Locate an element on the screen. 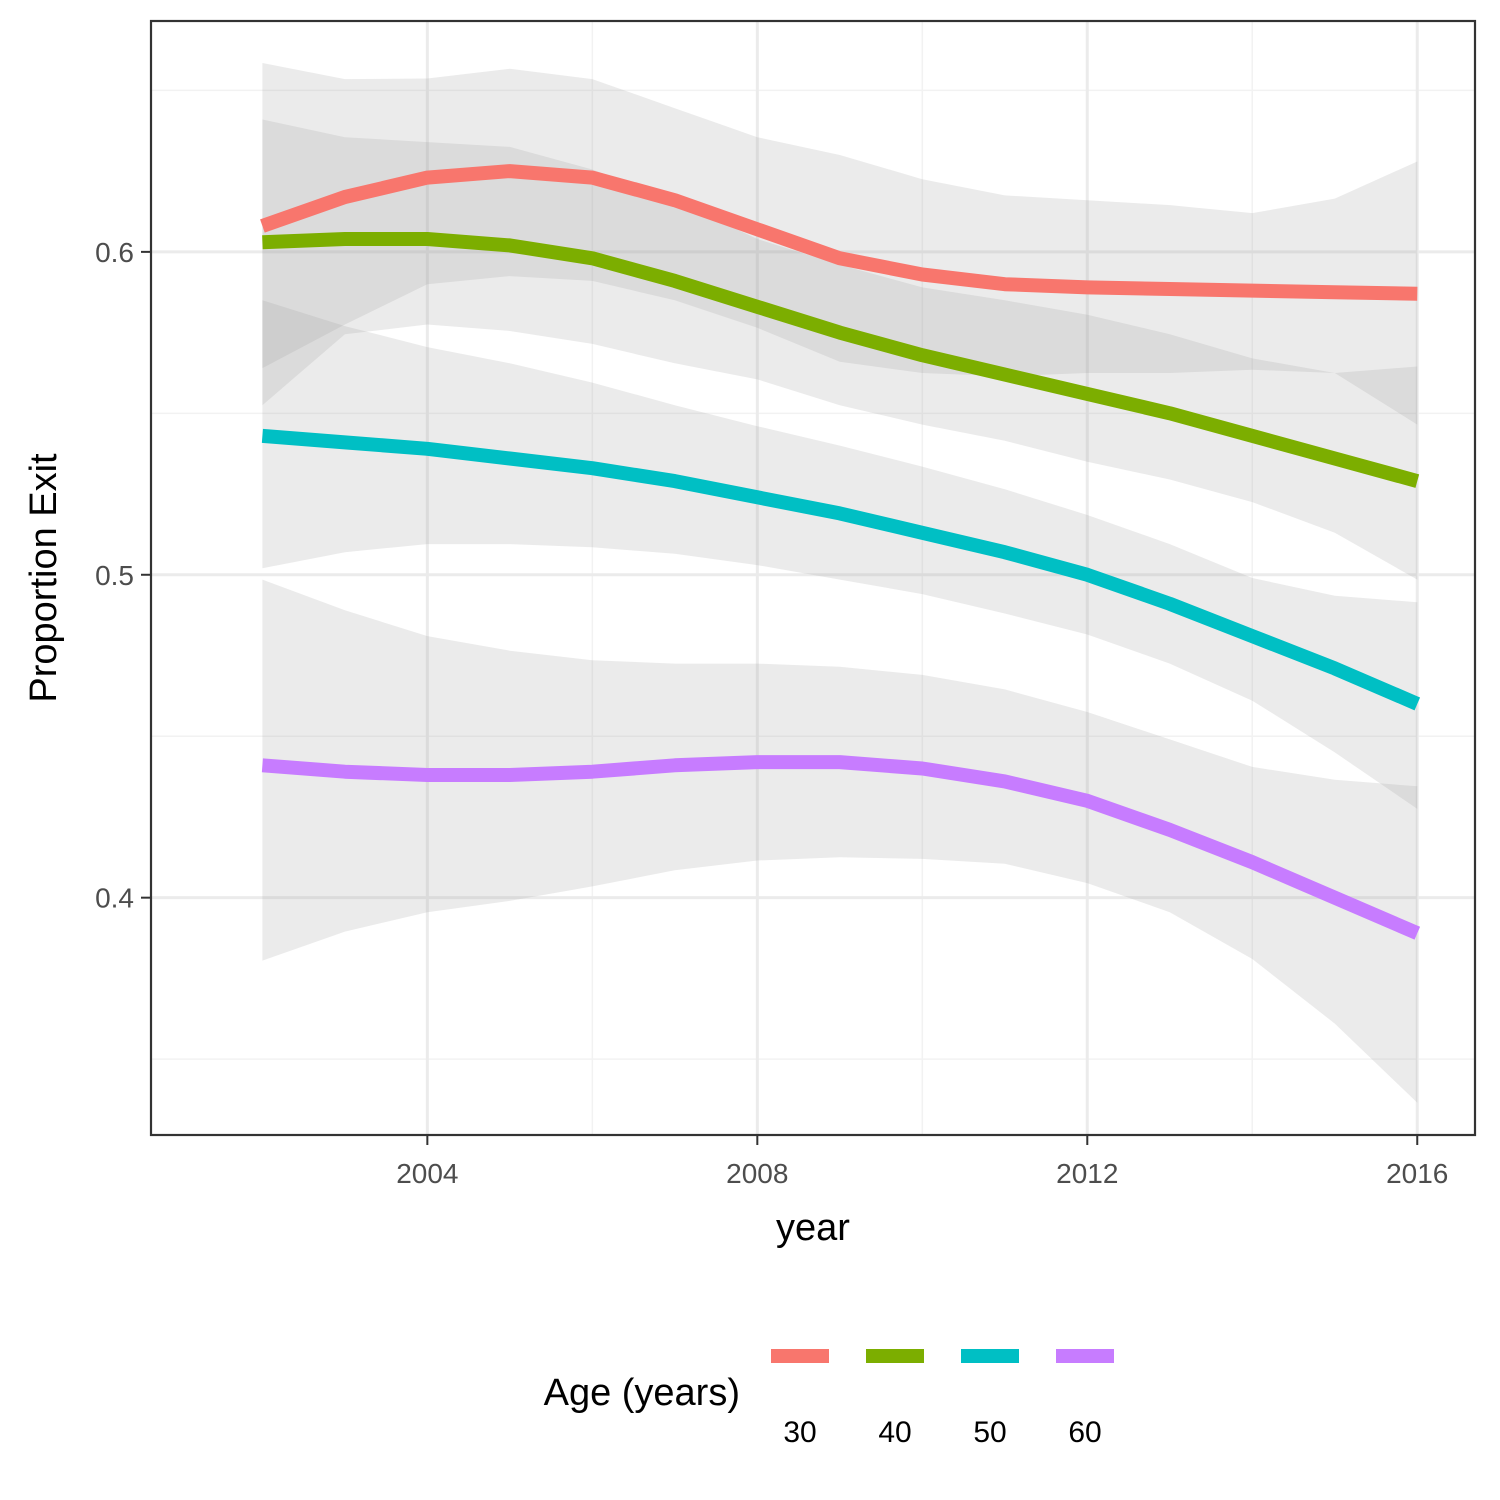 The height and width of the screenshot is (1500, 1500). legend-label-50: 50 is located at coordinates (989, 1432).